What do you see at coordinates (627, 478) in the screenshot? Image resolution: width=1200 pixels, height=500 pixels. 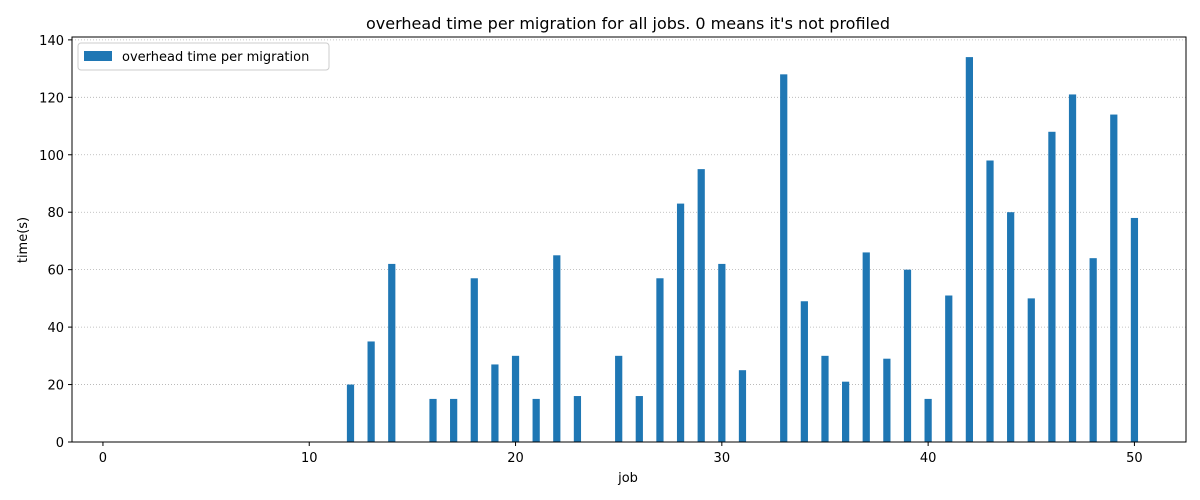 I see `x-axis-label: job` at bounding box center [627, 478].